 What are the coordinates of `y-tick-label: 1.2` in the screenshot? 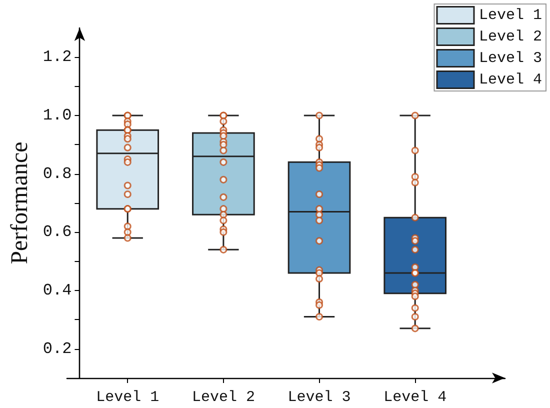 It's located at (57, 57).